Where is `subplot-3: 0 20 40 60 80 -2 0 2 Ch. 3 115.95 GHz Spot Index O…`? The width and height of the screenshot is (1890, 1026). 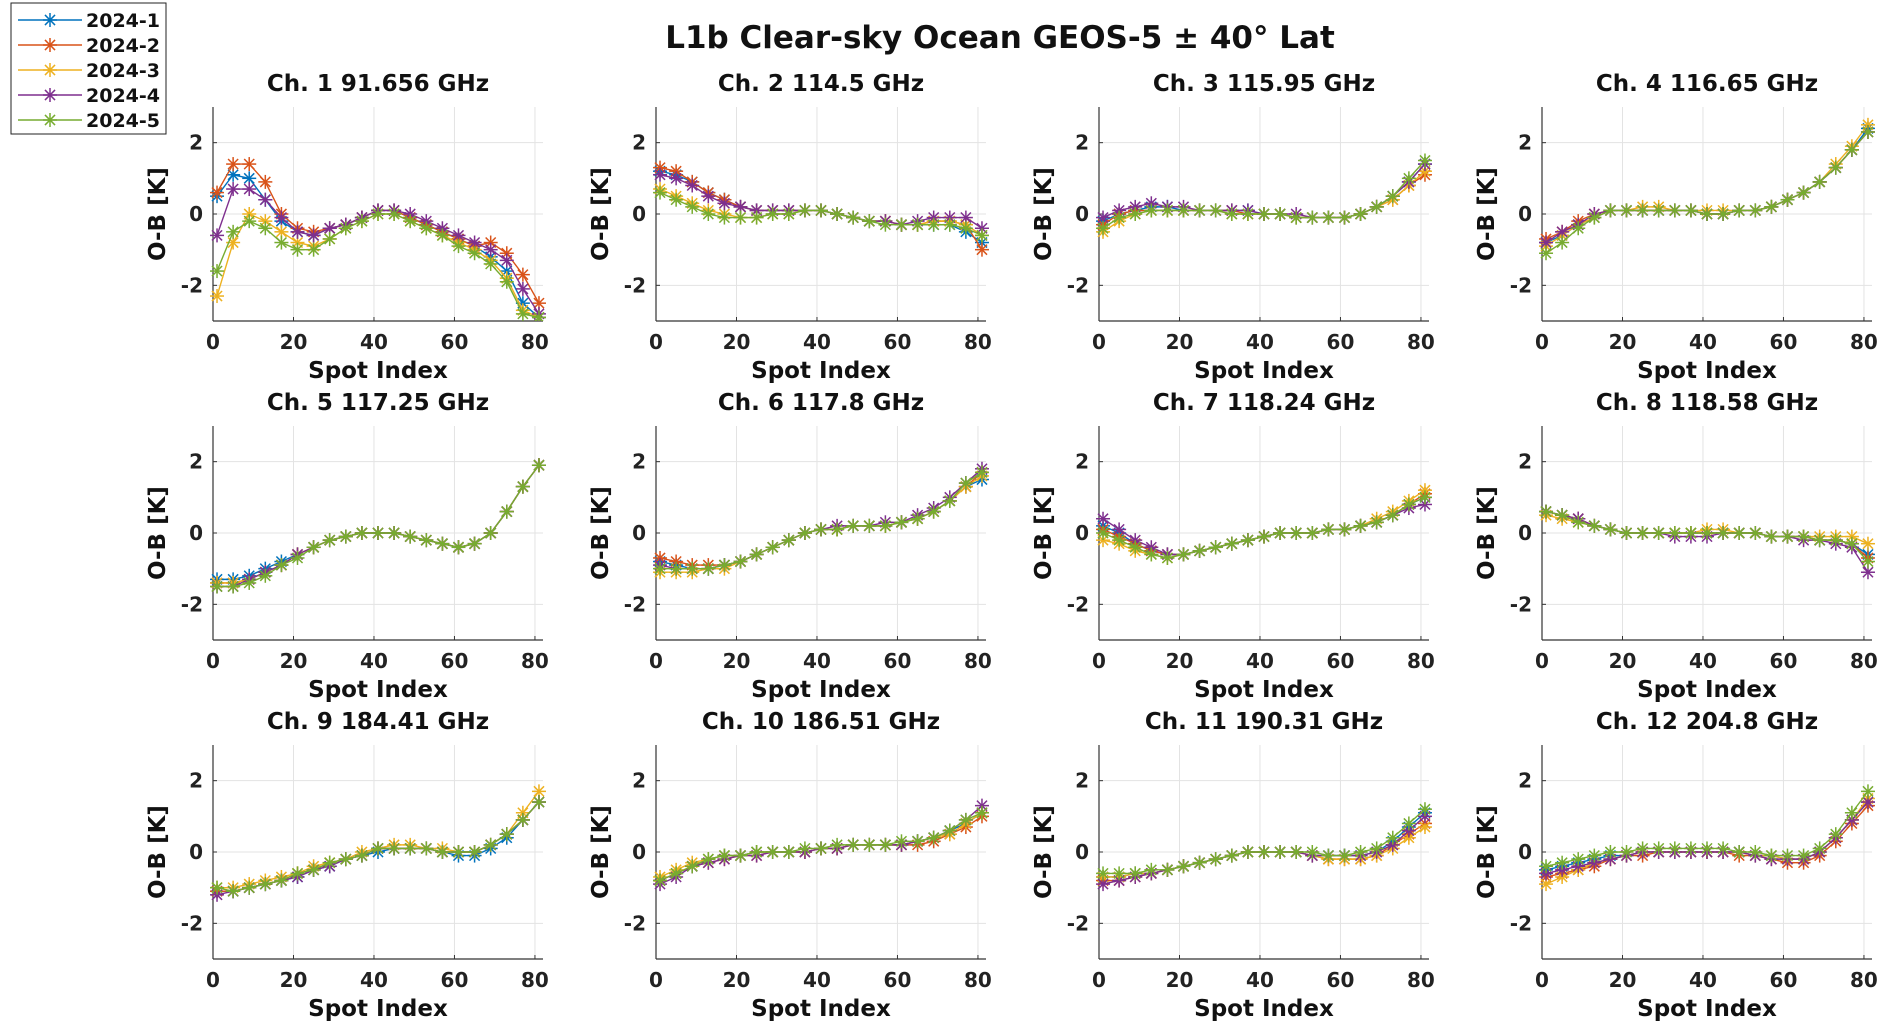
subplot-3: 0 20 40 60 80 -2 0 2 Ch. 3 115.95 GHz Spot Index O… is located at coordinates (1233, 227).